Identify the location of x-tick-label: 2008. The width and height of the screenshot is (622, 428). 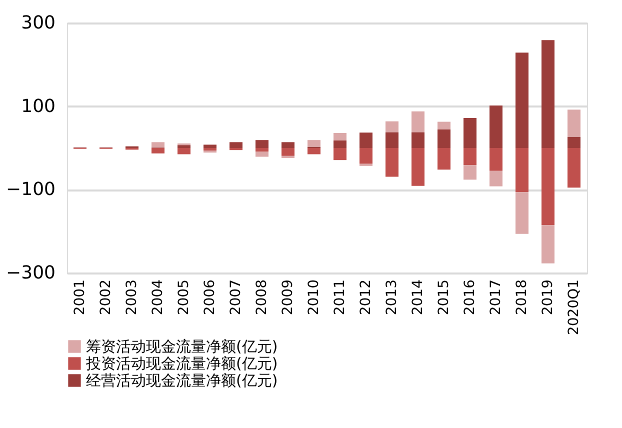
(262, 298).